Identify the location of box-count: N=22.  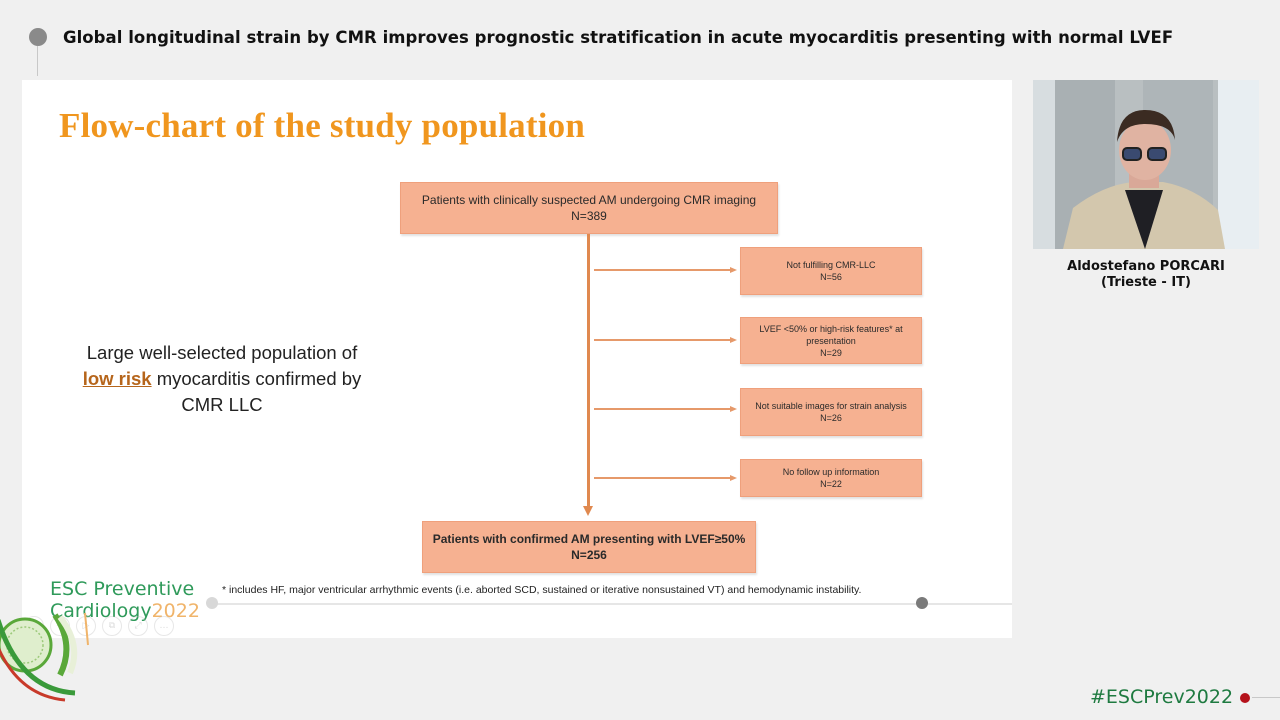
(831, 484).